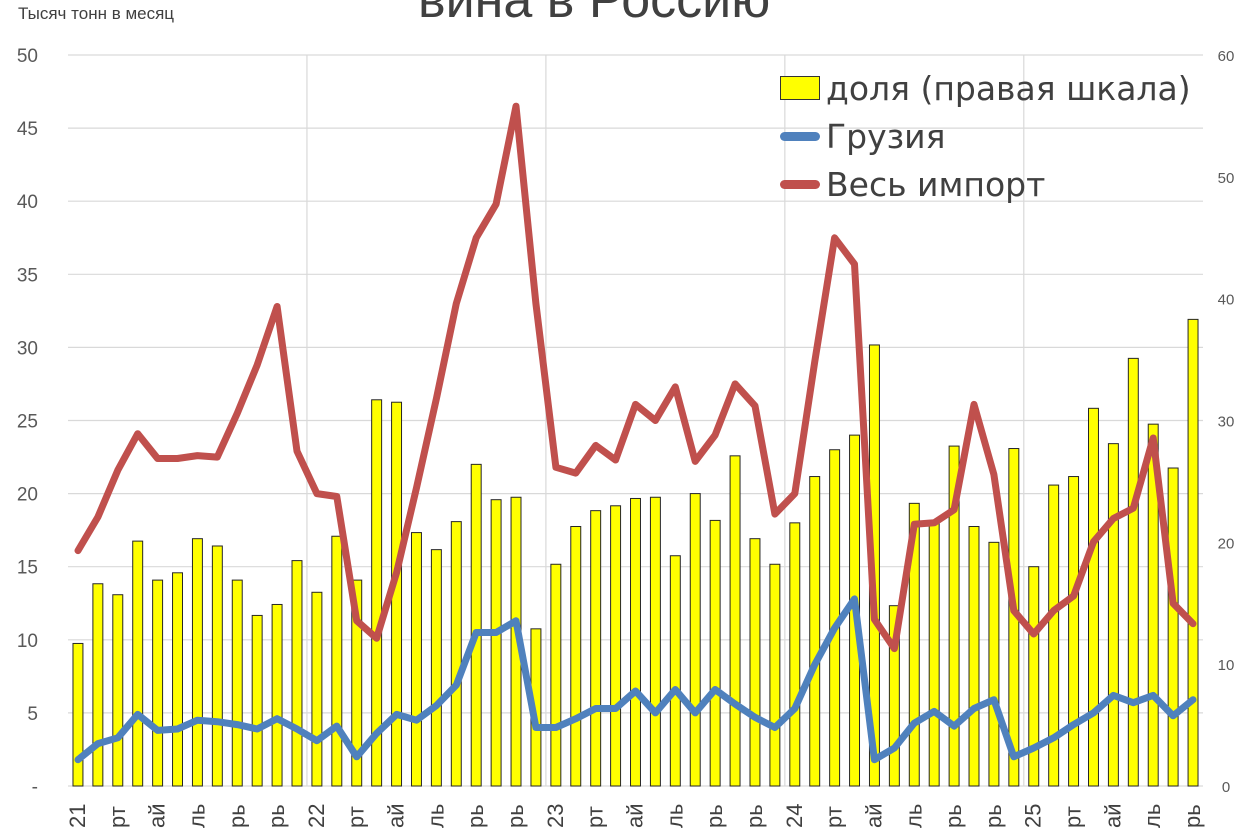  Describe the element at coordinates (96, 13) in the screenshot. I see `y-axis-left-title: Тысяч тонн в месяц` at that location.